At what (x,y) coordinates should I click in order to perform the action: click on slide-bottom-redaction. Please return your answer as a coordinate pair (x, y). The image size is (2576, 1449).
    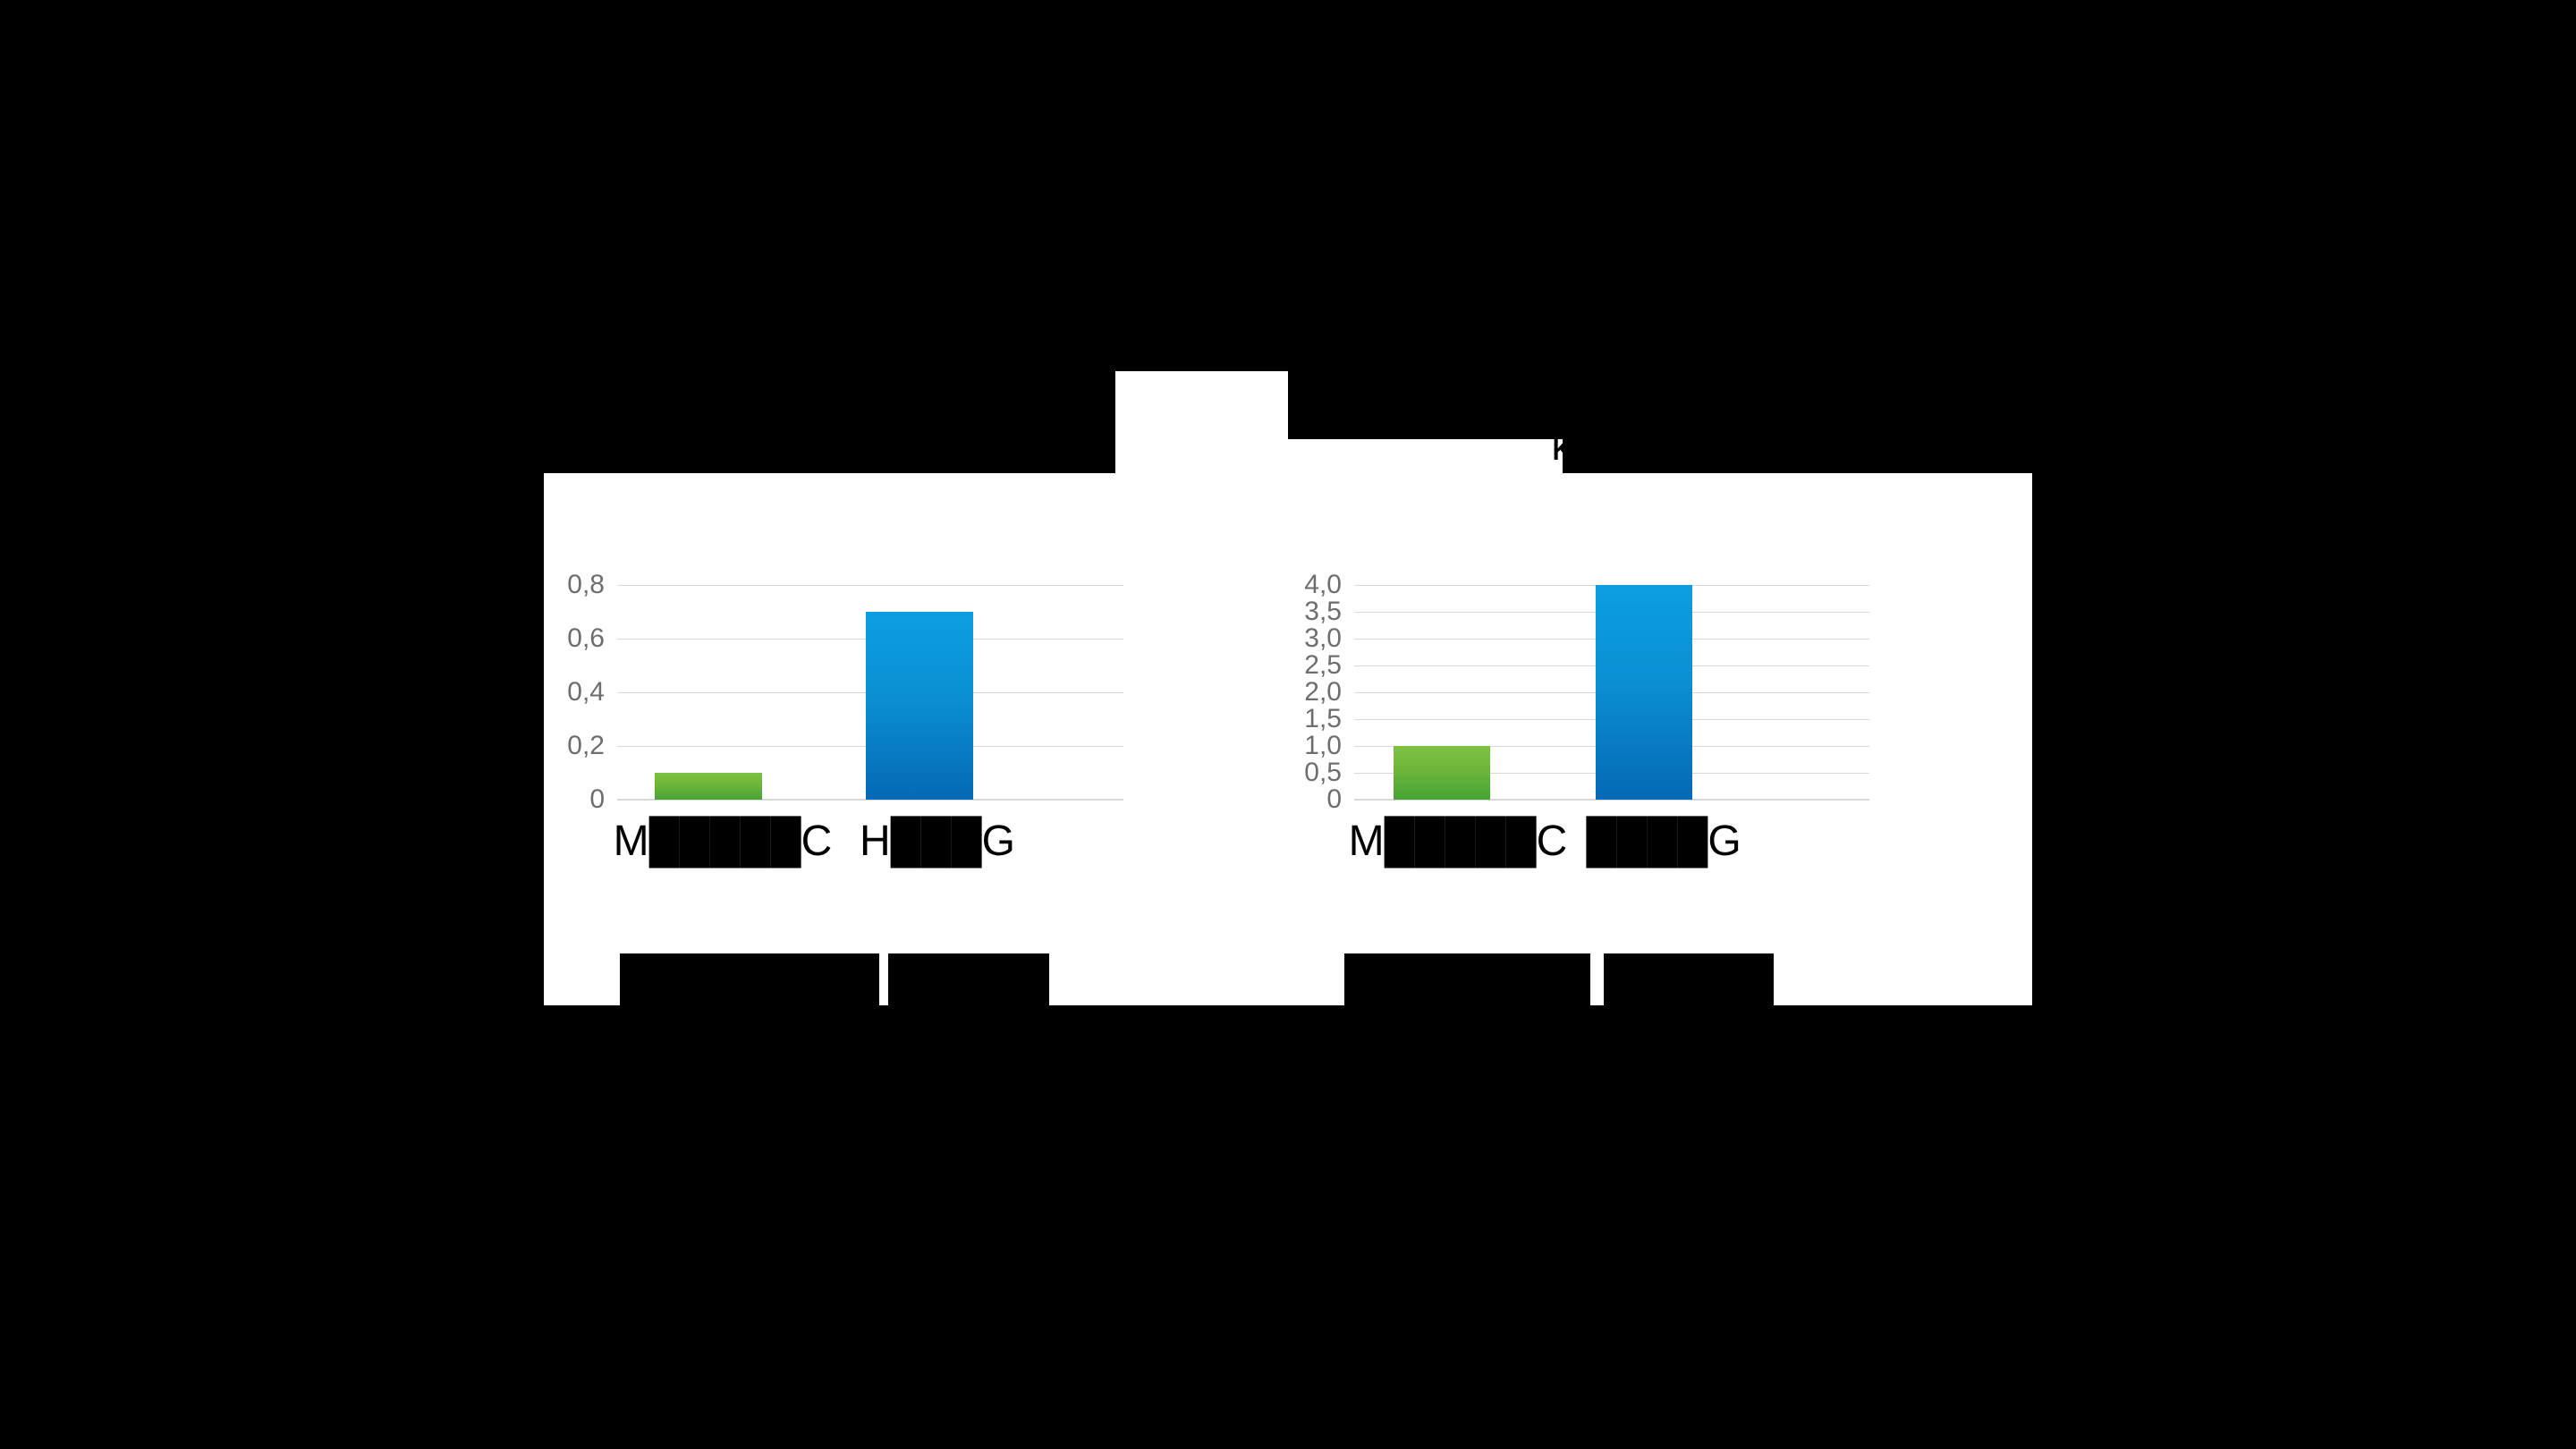
    Looking at the image, I should click on (1288, 1017).